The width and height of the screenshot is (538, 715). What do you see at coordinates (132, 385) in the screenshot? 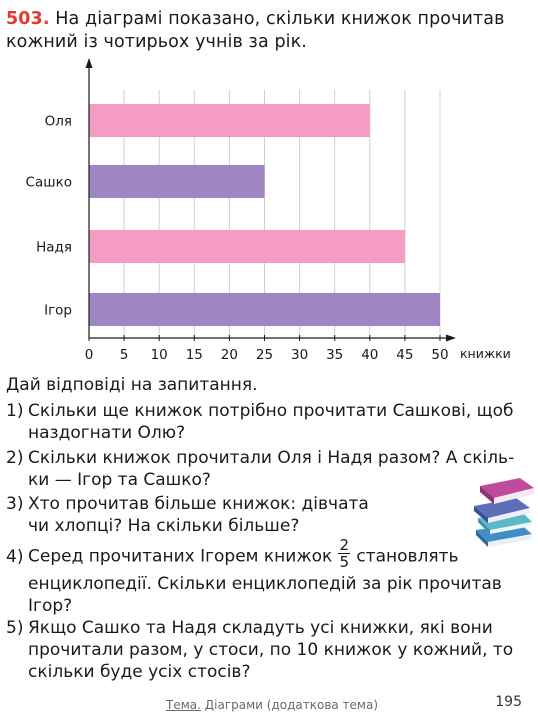
I see `task-subheading: Дай відповіді на запитання.` at bounding box center [132, 385].